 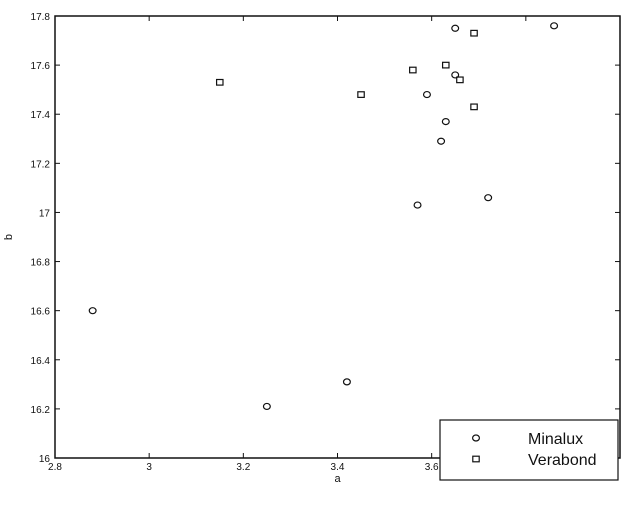 What do you see at coordinates (476, 459) in the screenshot?
I see `legend-marker-verabond` at bounding box center [476, 459].